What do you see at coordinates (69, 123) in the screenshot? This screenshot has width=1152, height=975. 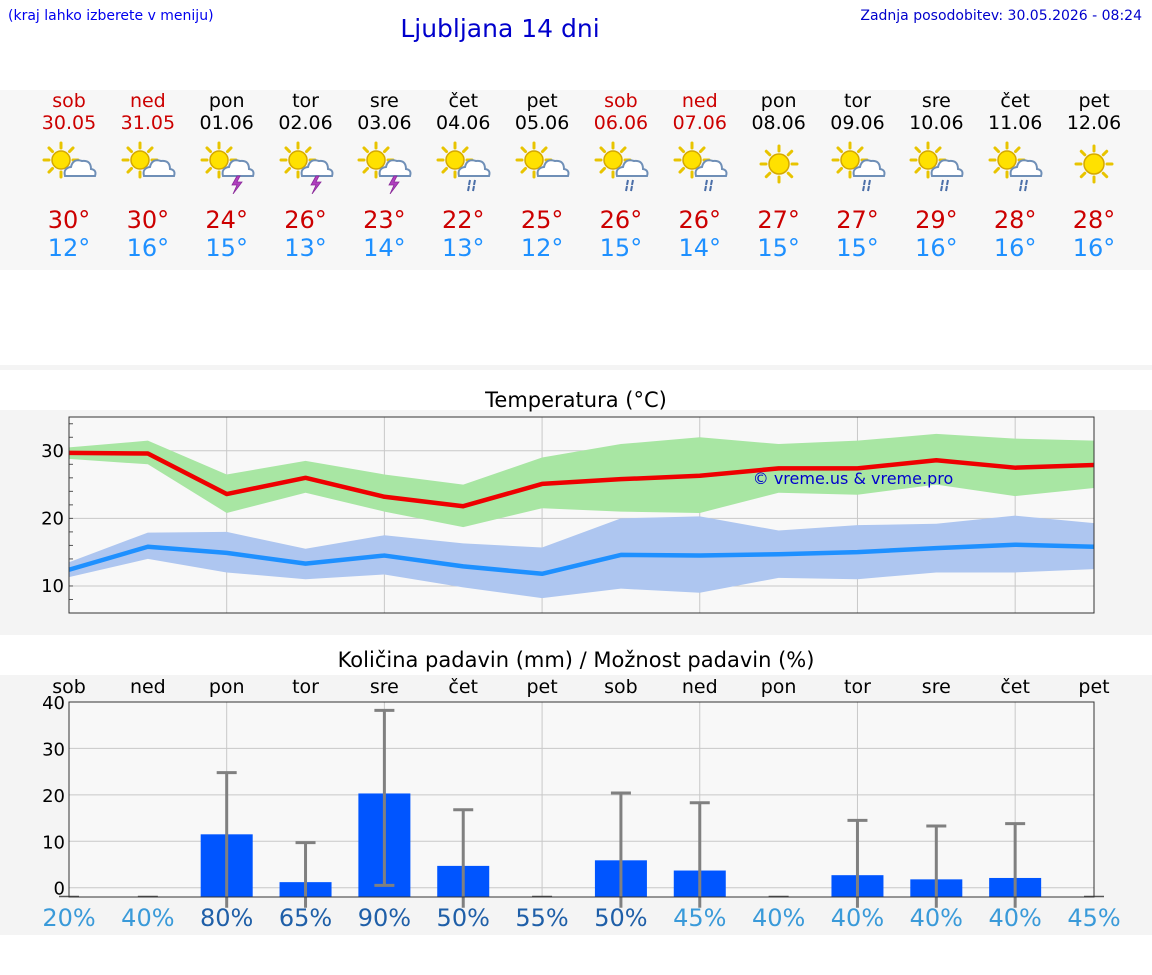 I see `day-date: 30.05` at bounding box center [69, 123].